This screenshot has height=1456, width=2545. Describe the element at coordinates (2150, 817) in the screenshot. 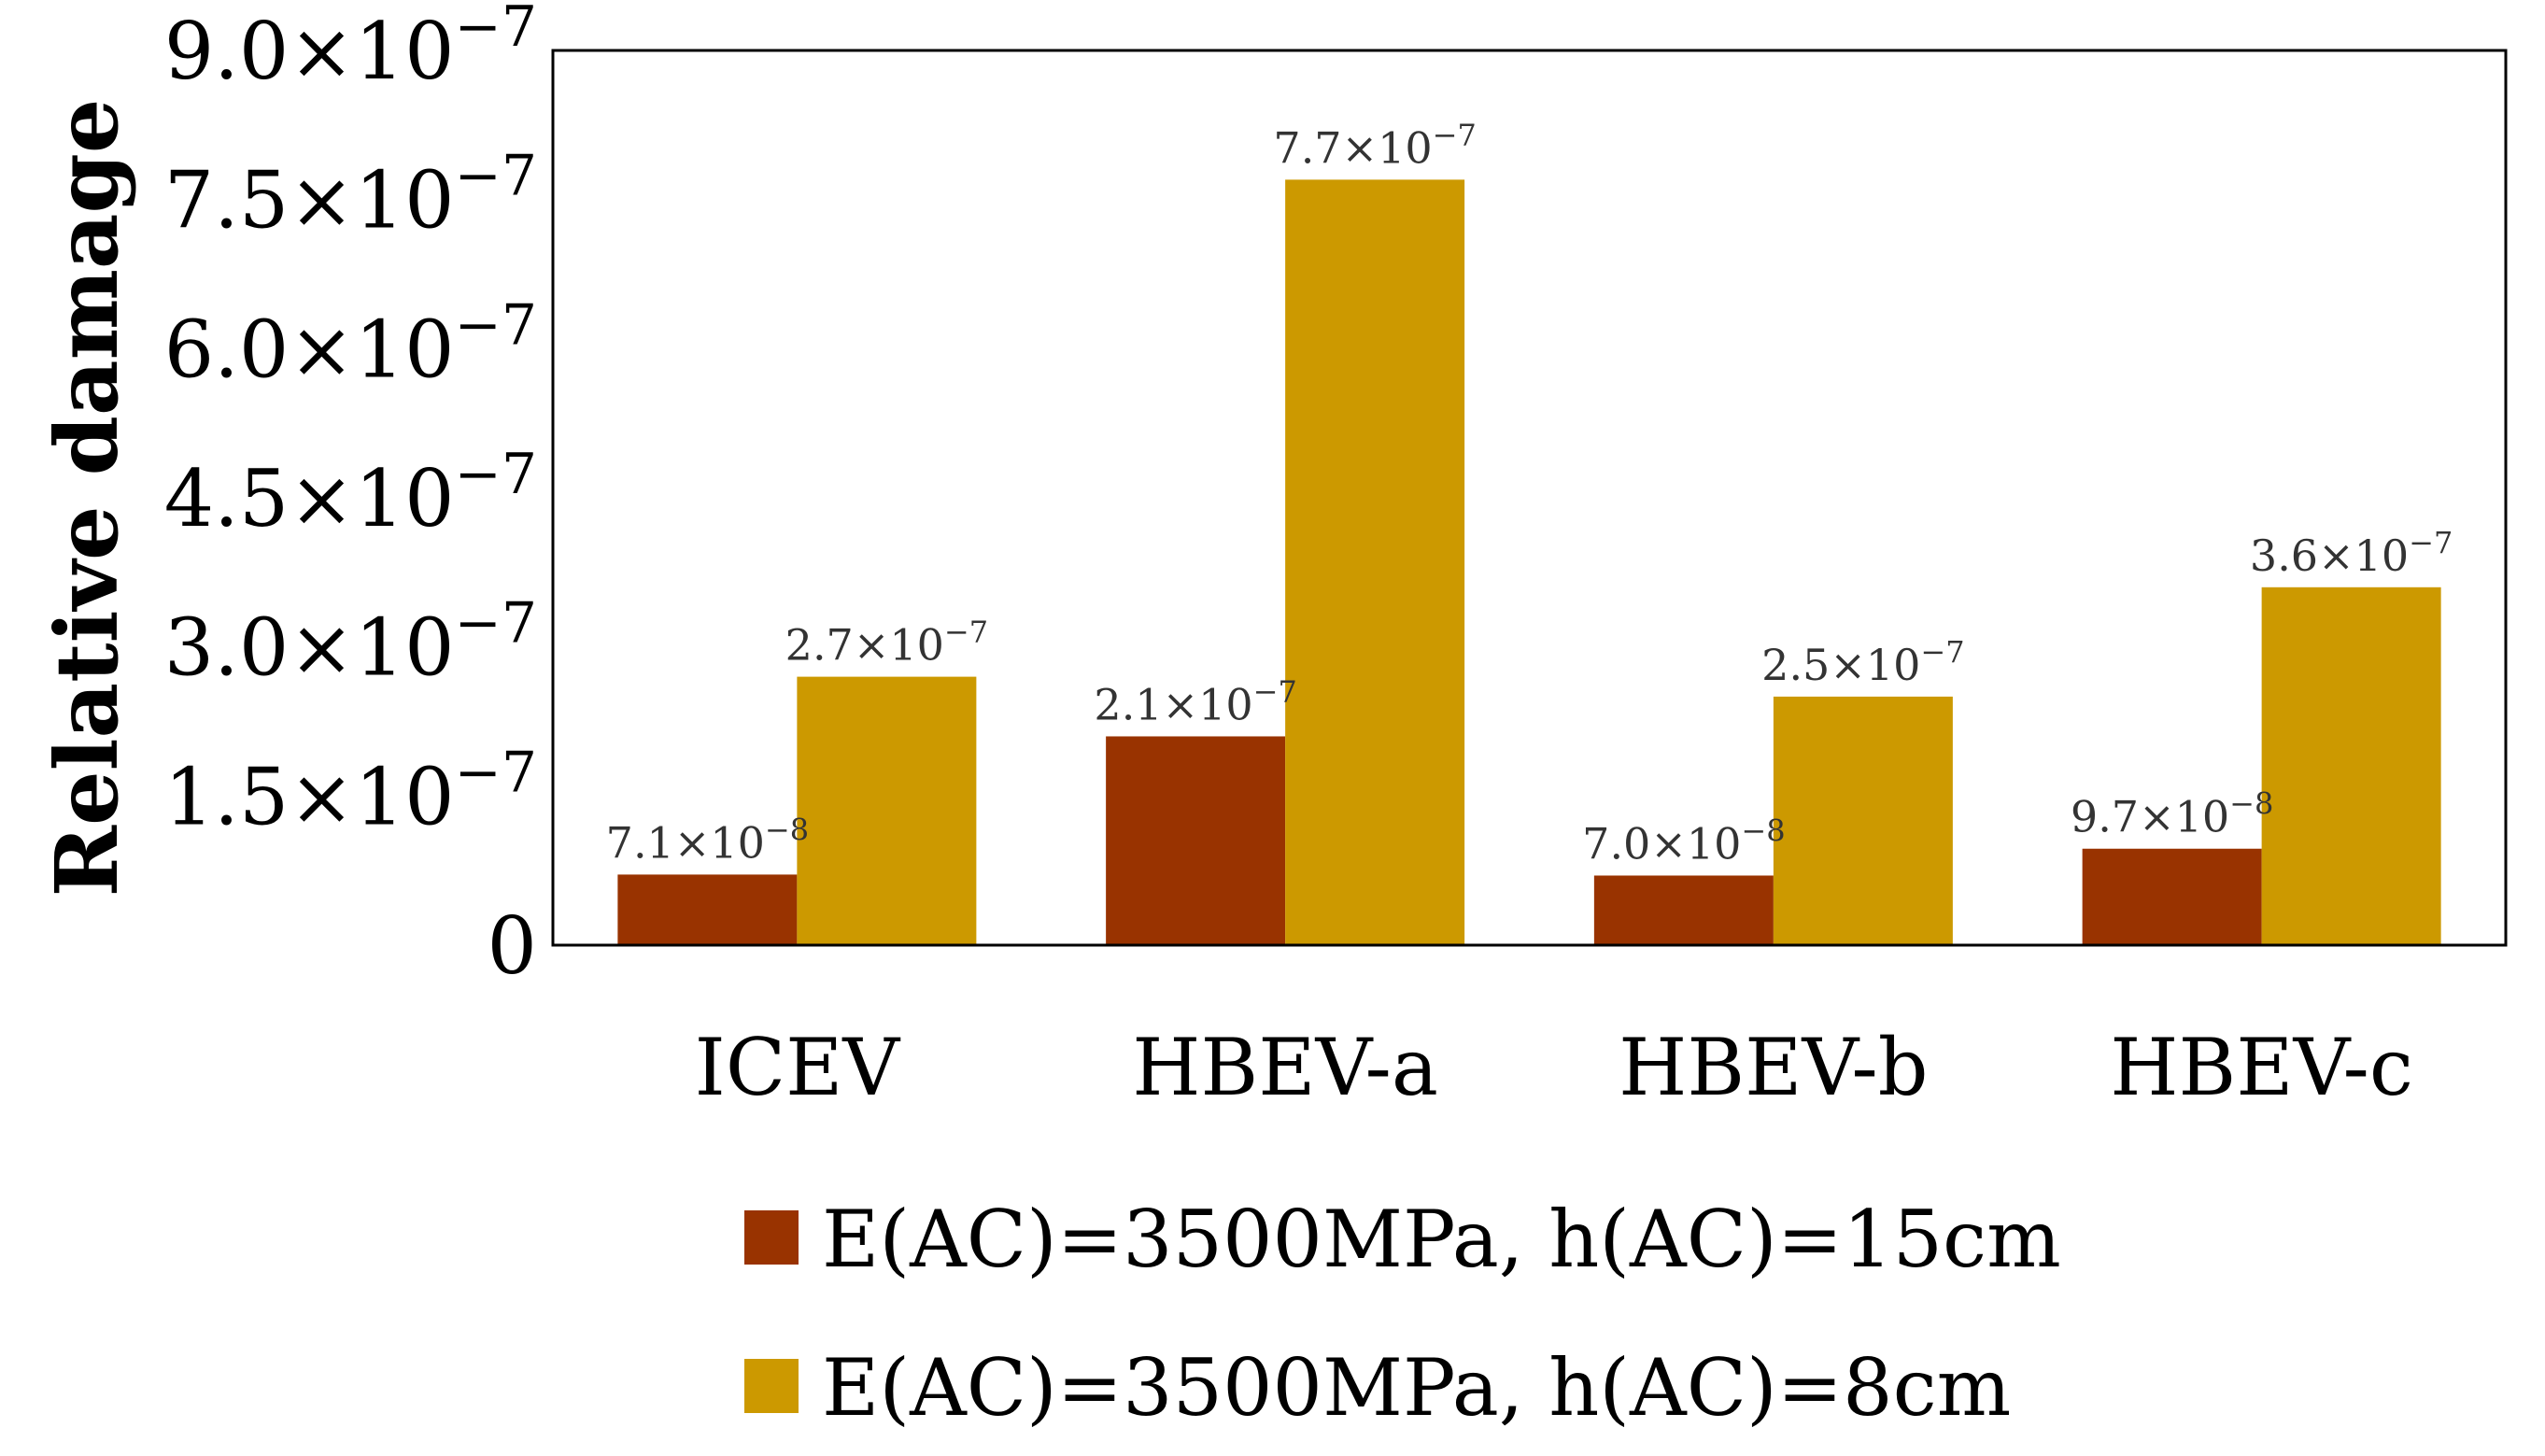

I see `data-label-mantissa: 9.7×10` at that location.